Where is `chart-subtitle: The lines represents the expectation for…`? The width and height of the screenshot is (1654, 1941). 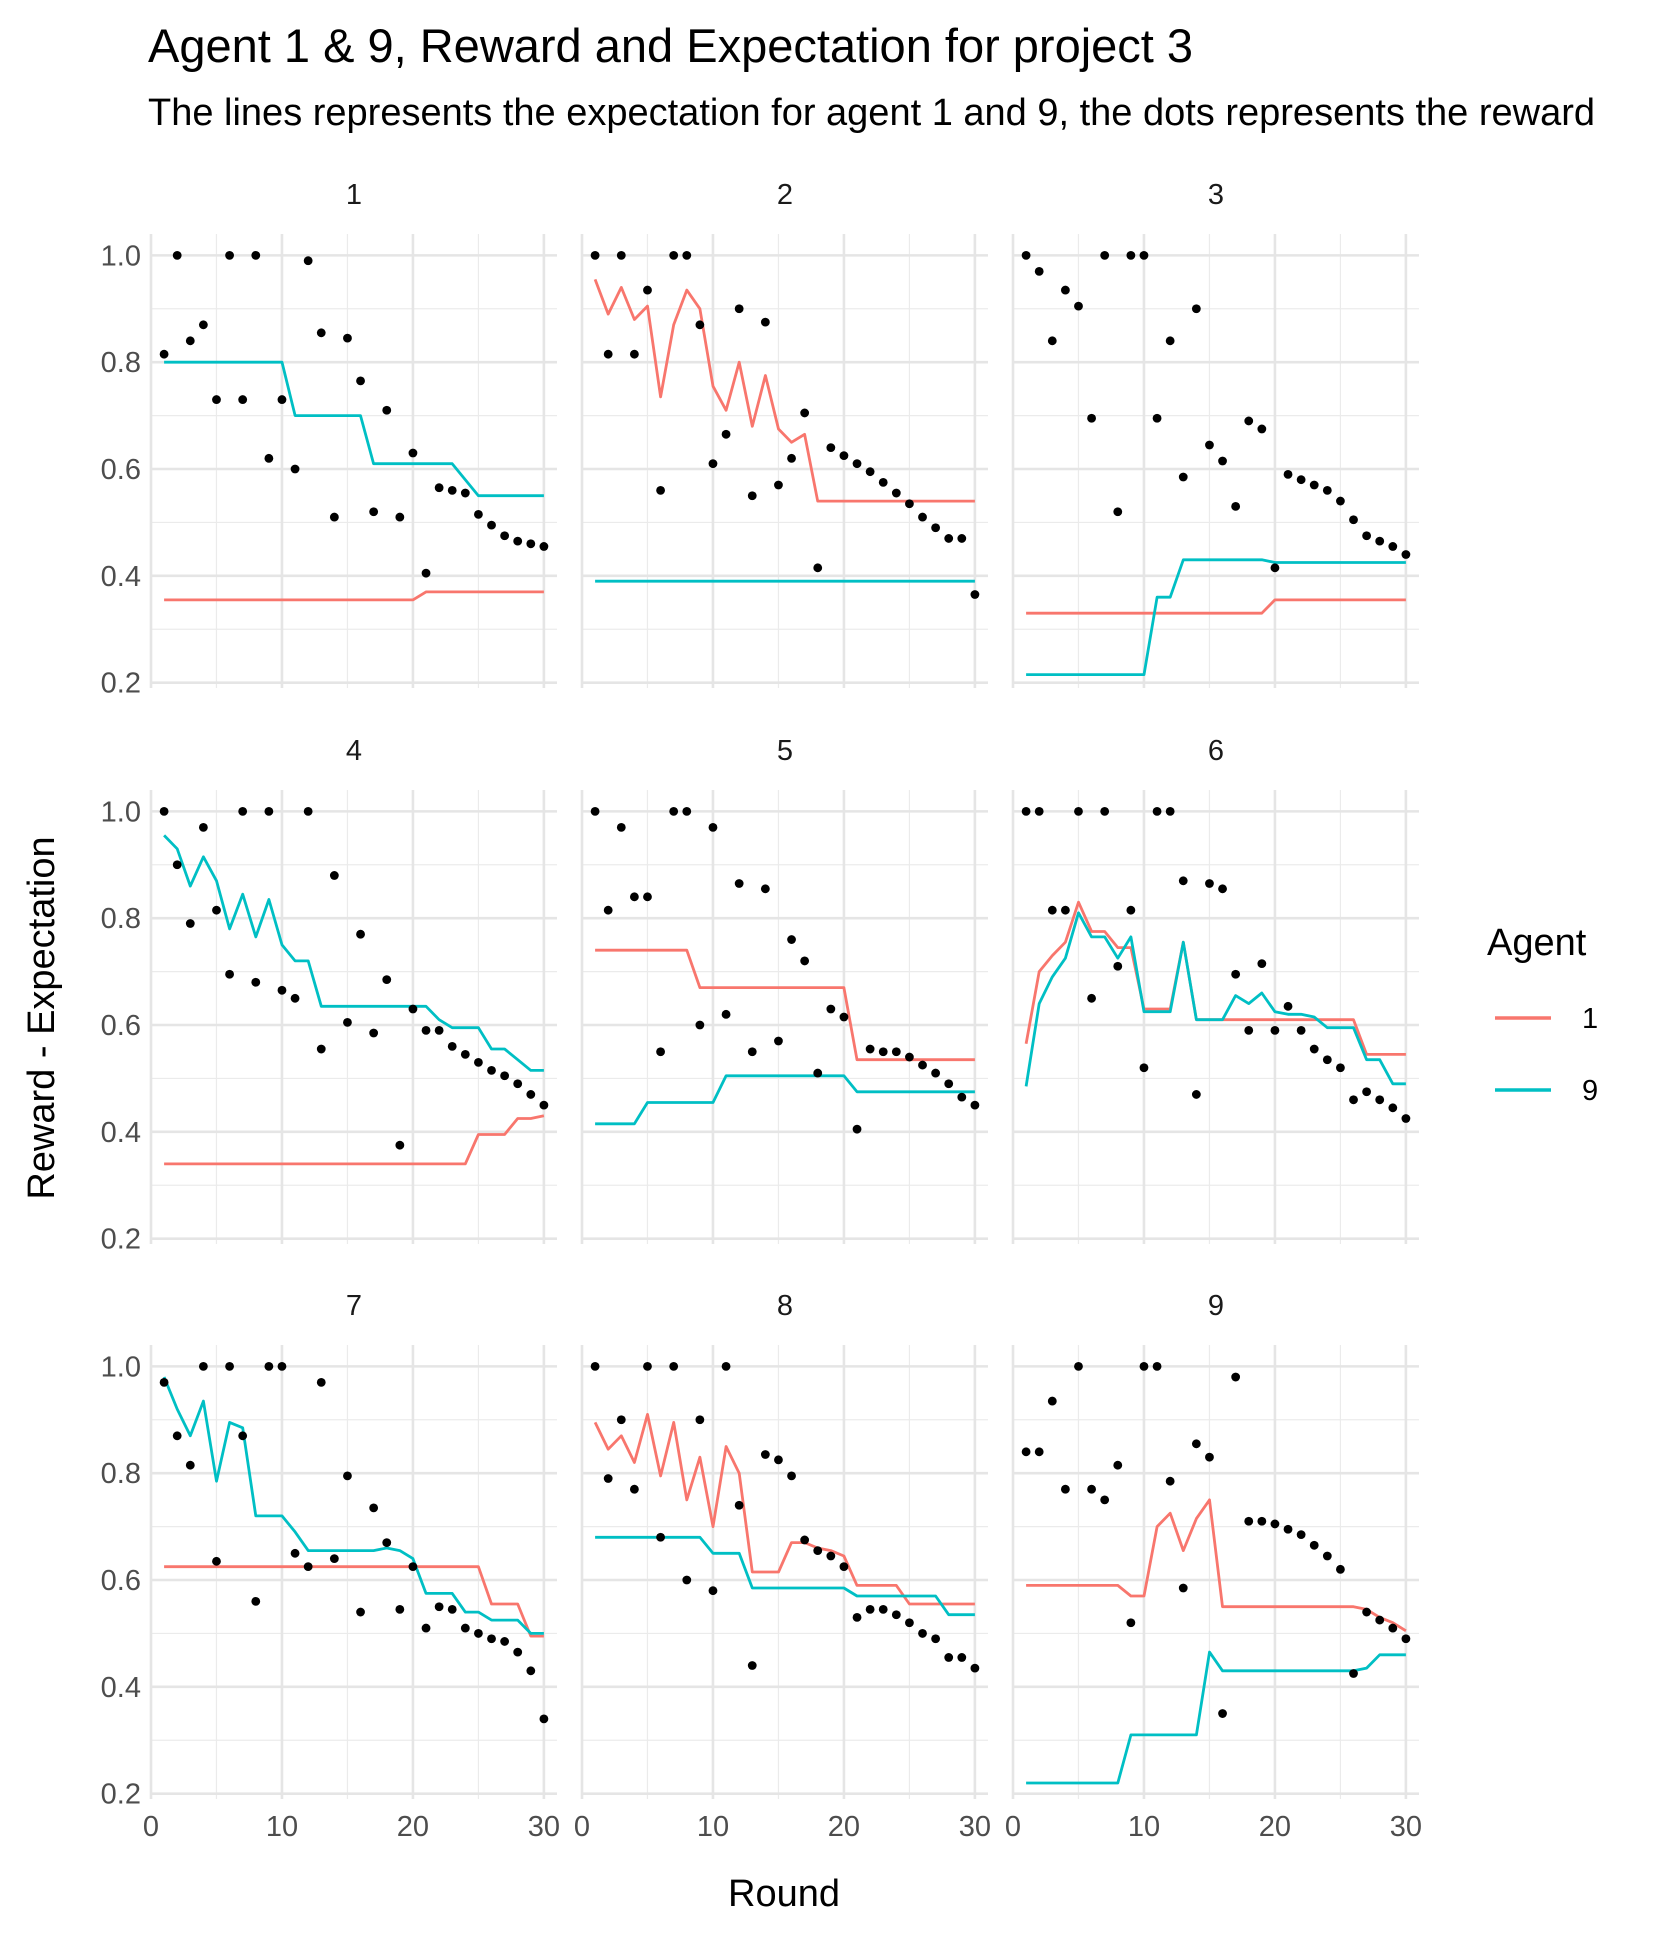 chart-subtitle: The lines represents the expectation for… is located at coordinates (871, 113).